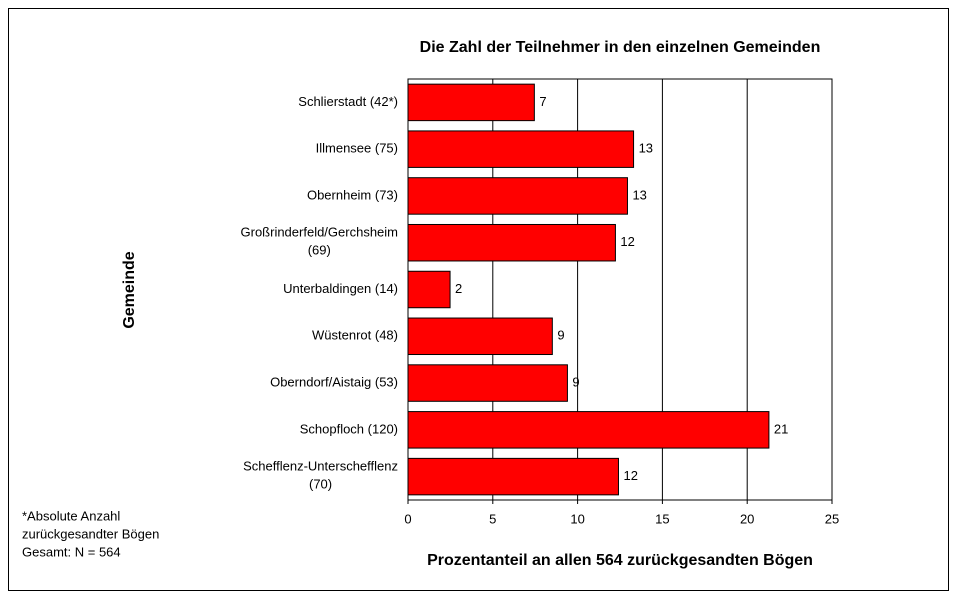 This screenshot has height=598, width=958. Describe the element at coordinates (334, 381) in the screenshot. I see `y-tick-label: Oberndorf/Aistaig (53)` at that location.